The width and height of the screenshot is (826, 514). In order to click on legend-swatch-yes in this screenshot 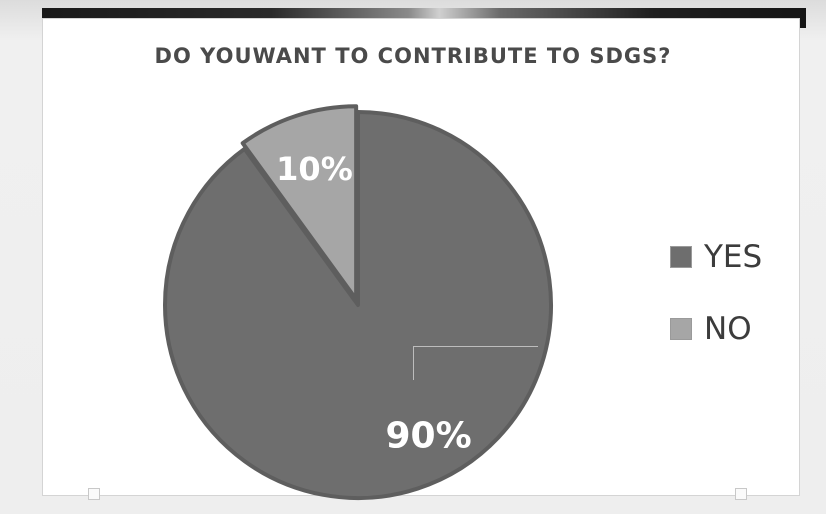, I will do `click(681, 257)`.